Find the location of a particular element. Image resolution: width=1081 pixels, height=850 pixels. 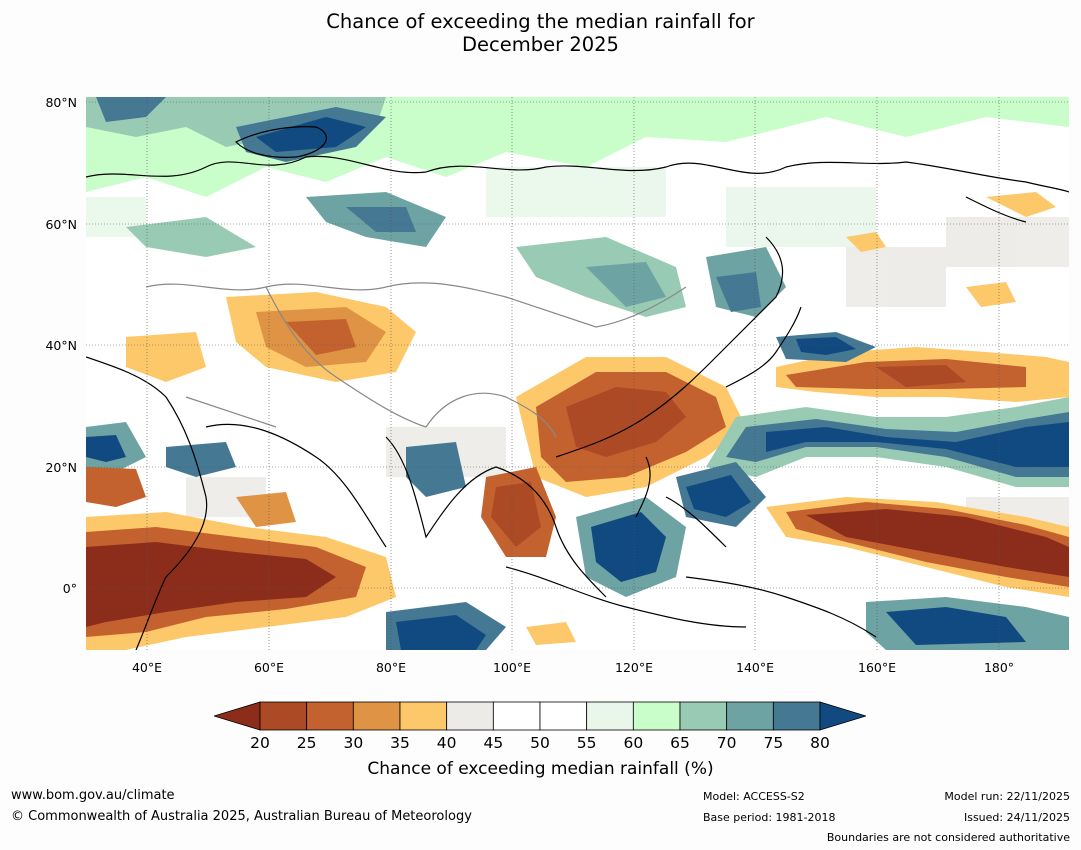

lat-label-40n: 40°N is located at coordinates (61, 345).